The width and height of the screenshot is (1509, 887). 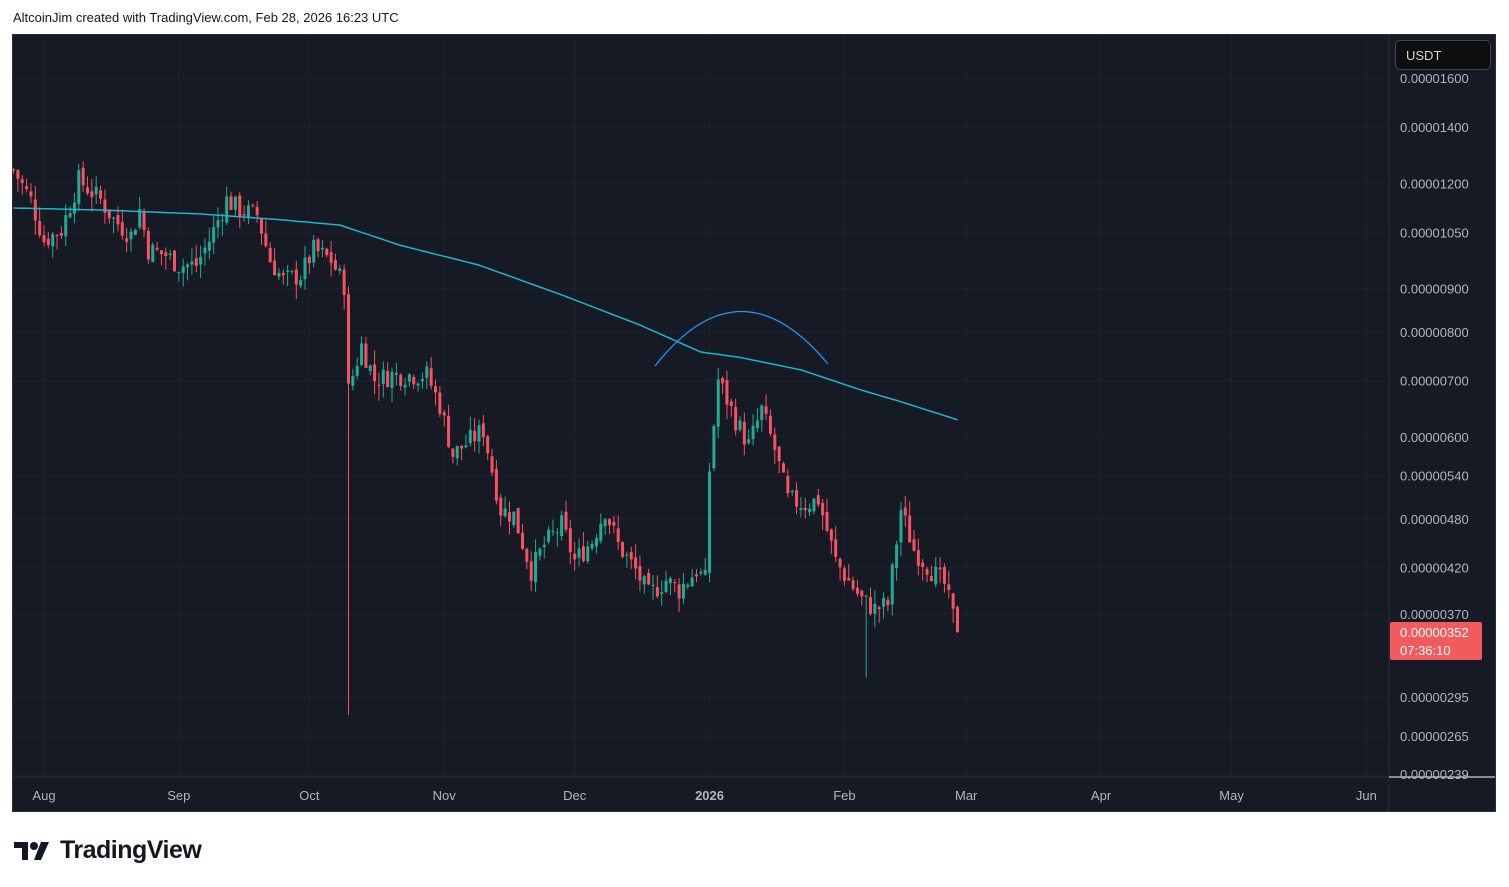 I want to click on price-tick-label: 0.00000700, so click(x=1434, y=381).